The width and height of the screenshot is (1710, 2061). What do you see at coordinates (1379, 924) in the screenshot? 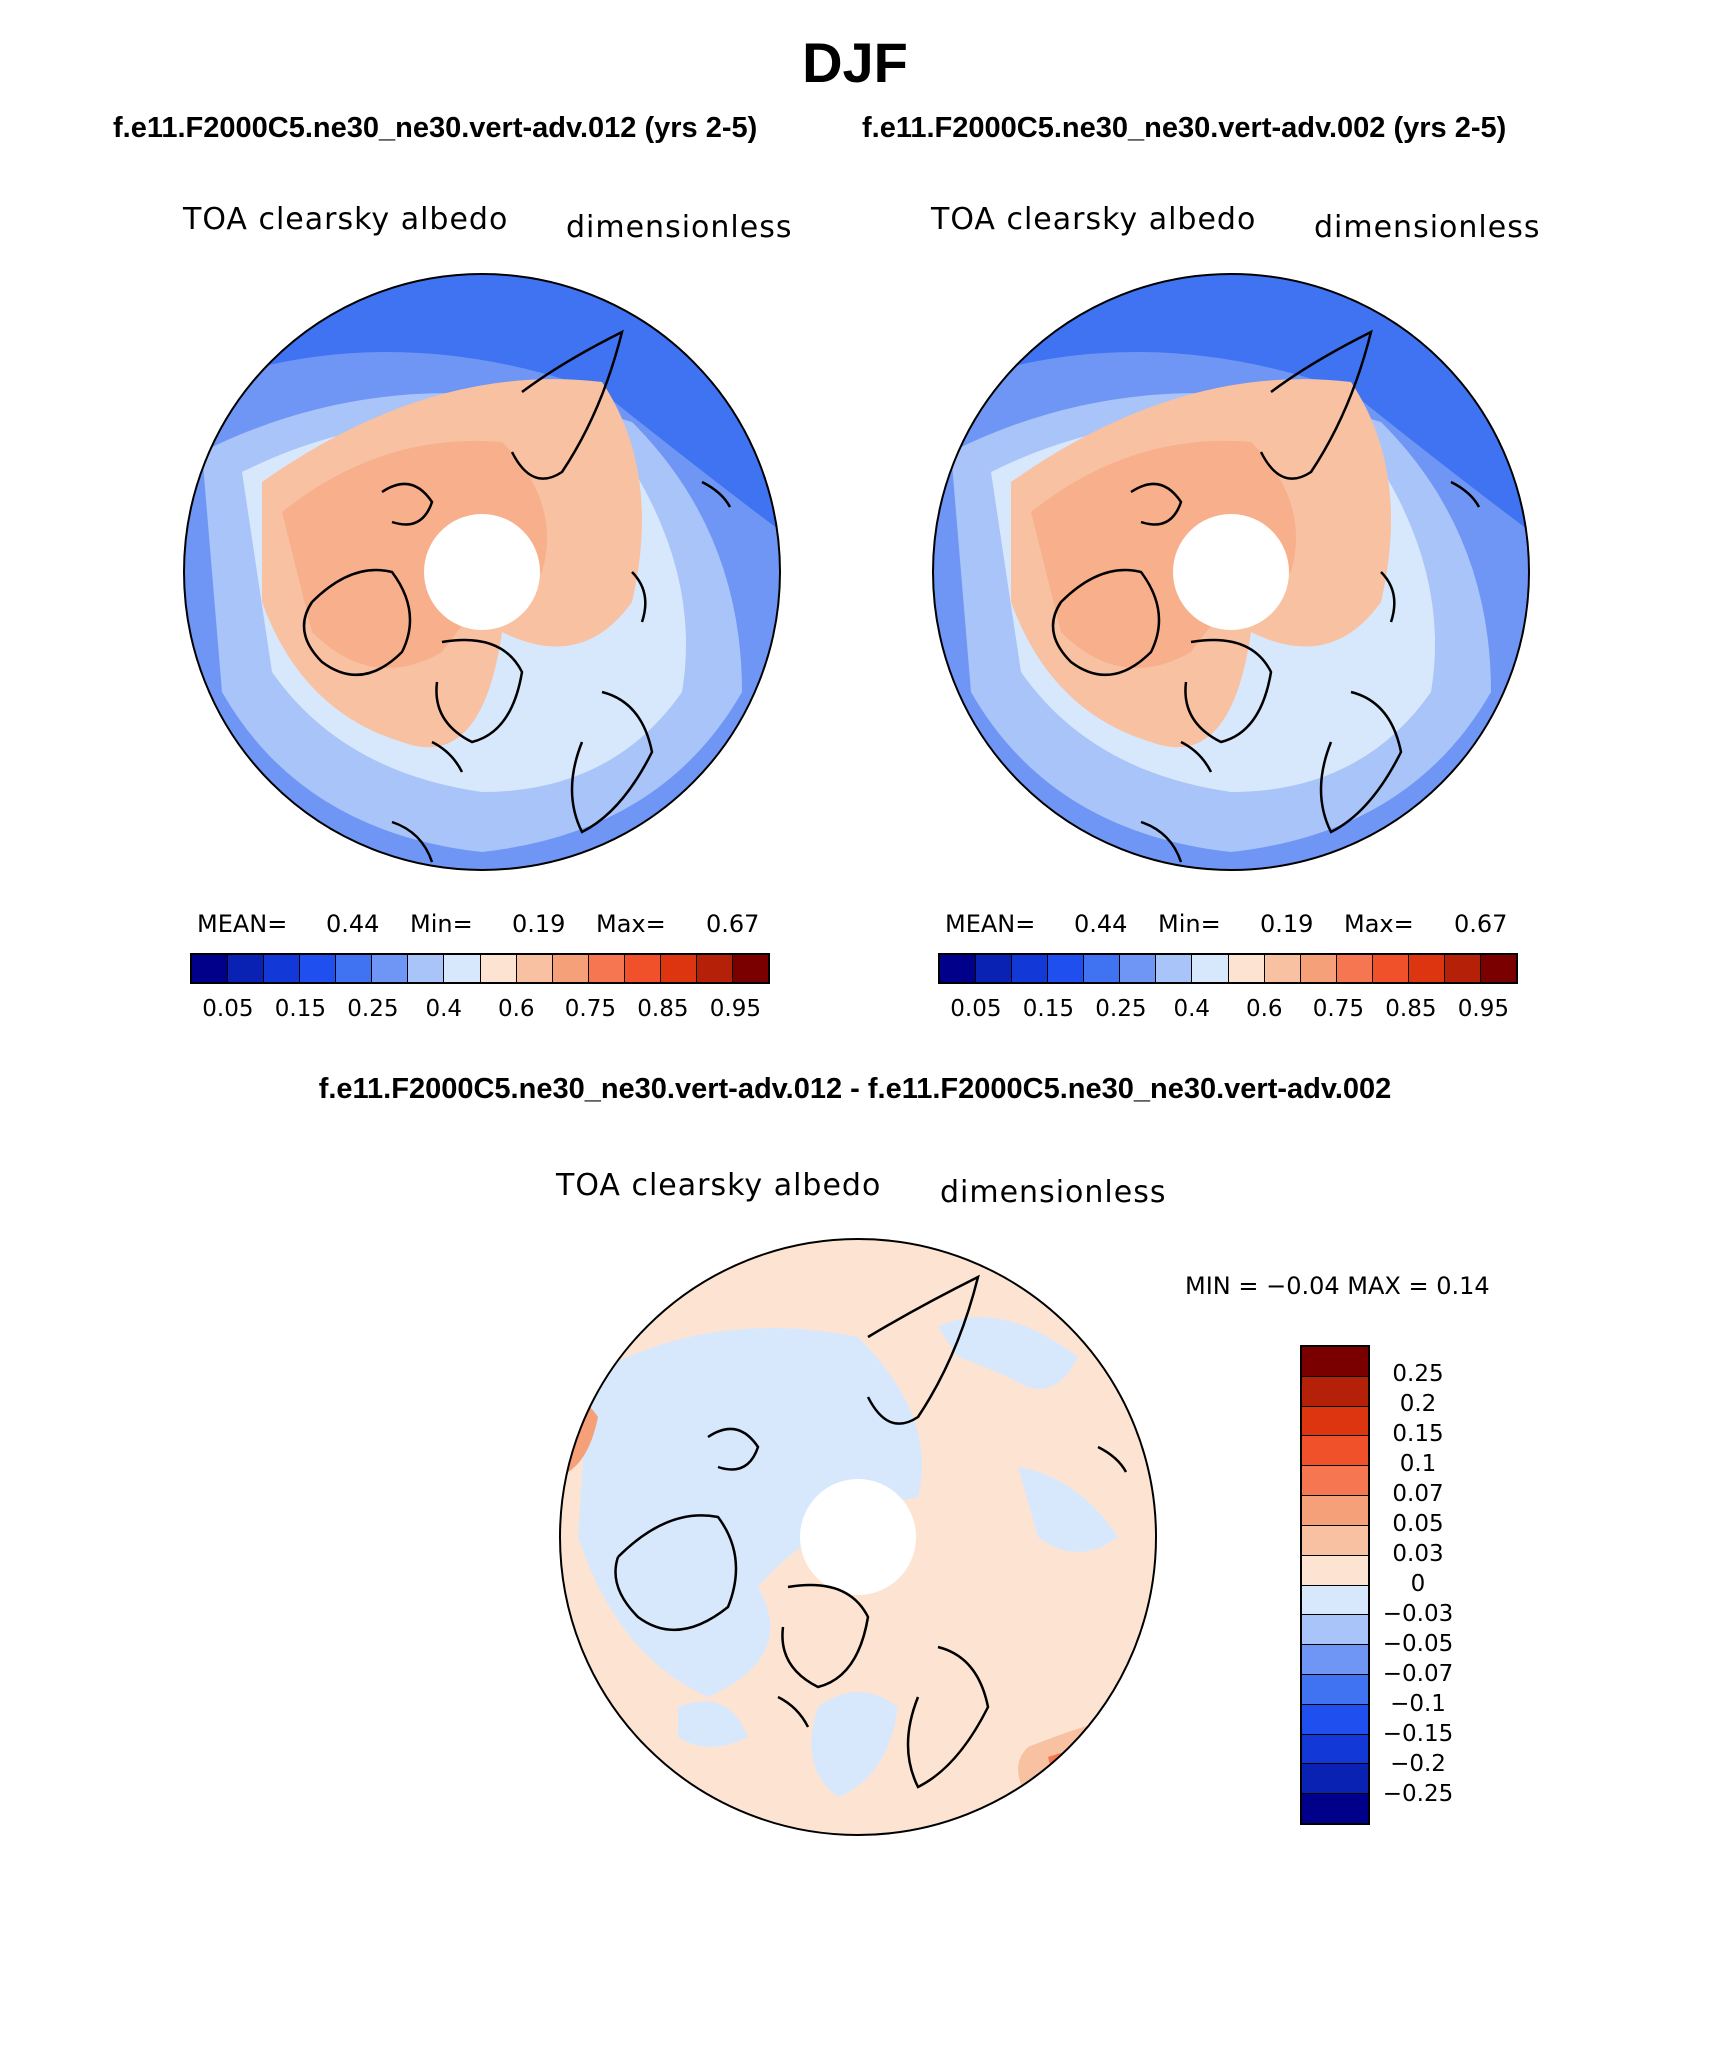
I see `max-label-right: Max=` at bounding box center [1379, 924].